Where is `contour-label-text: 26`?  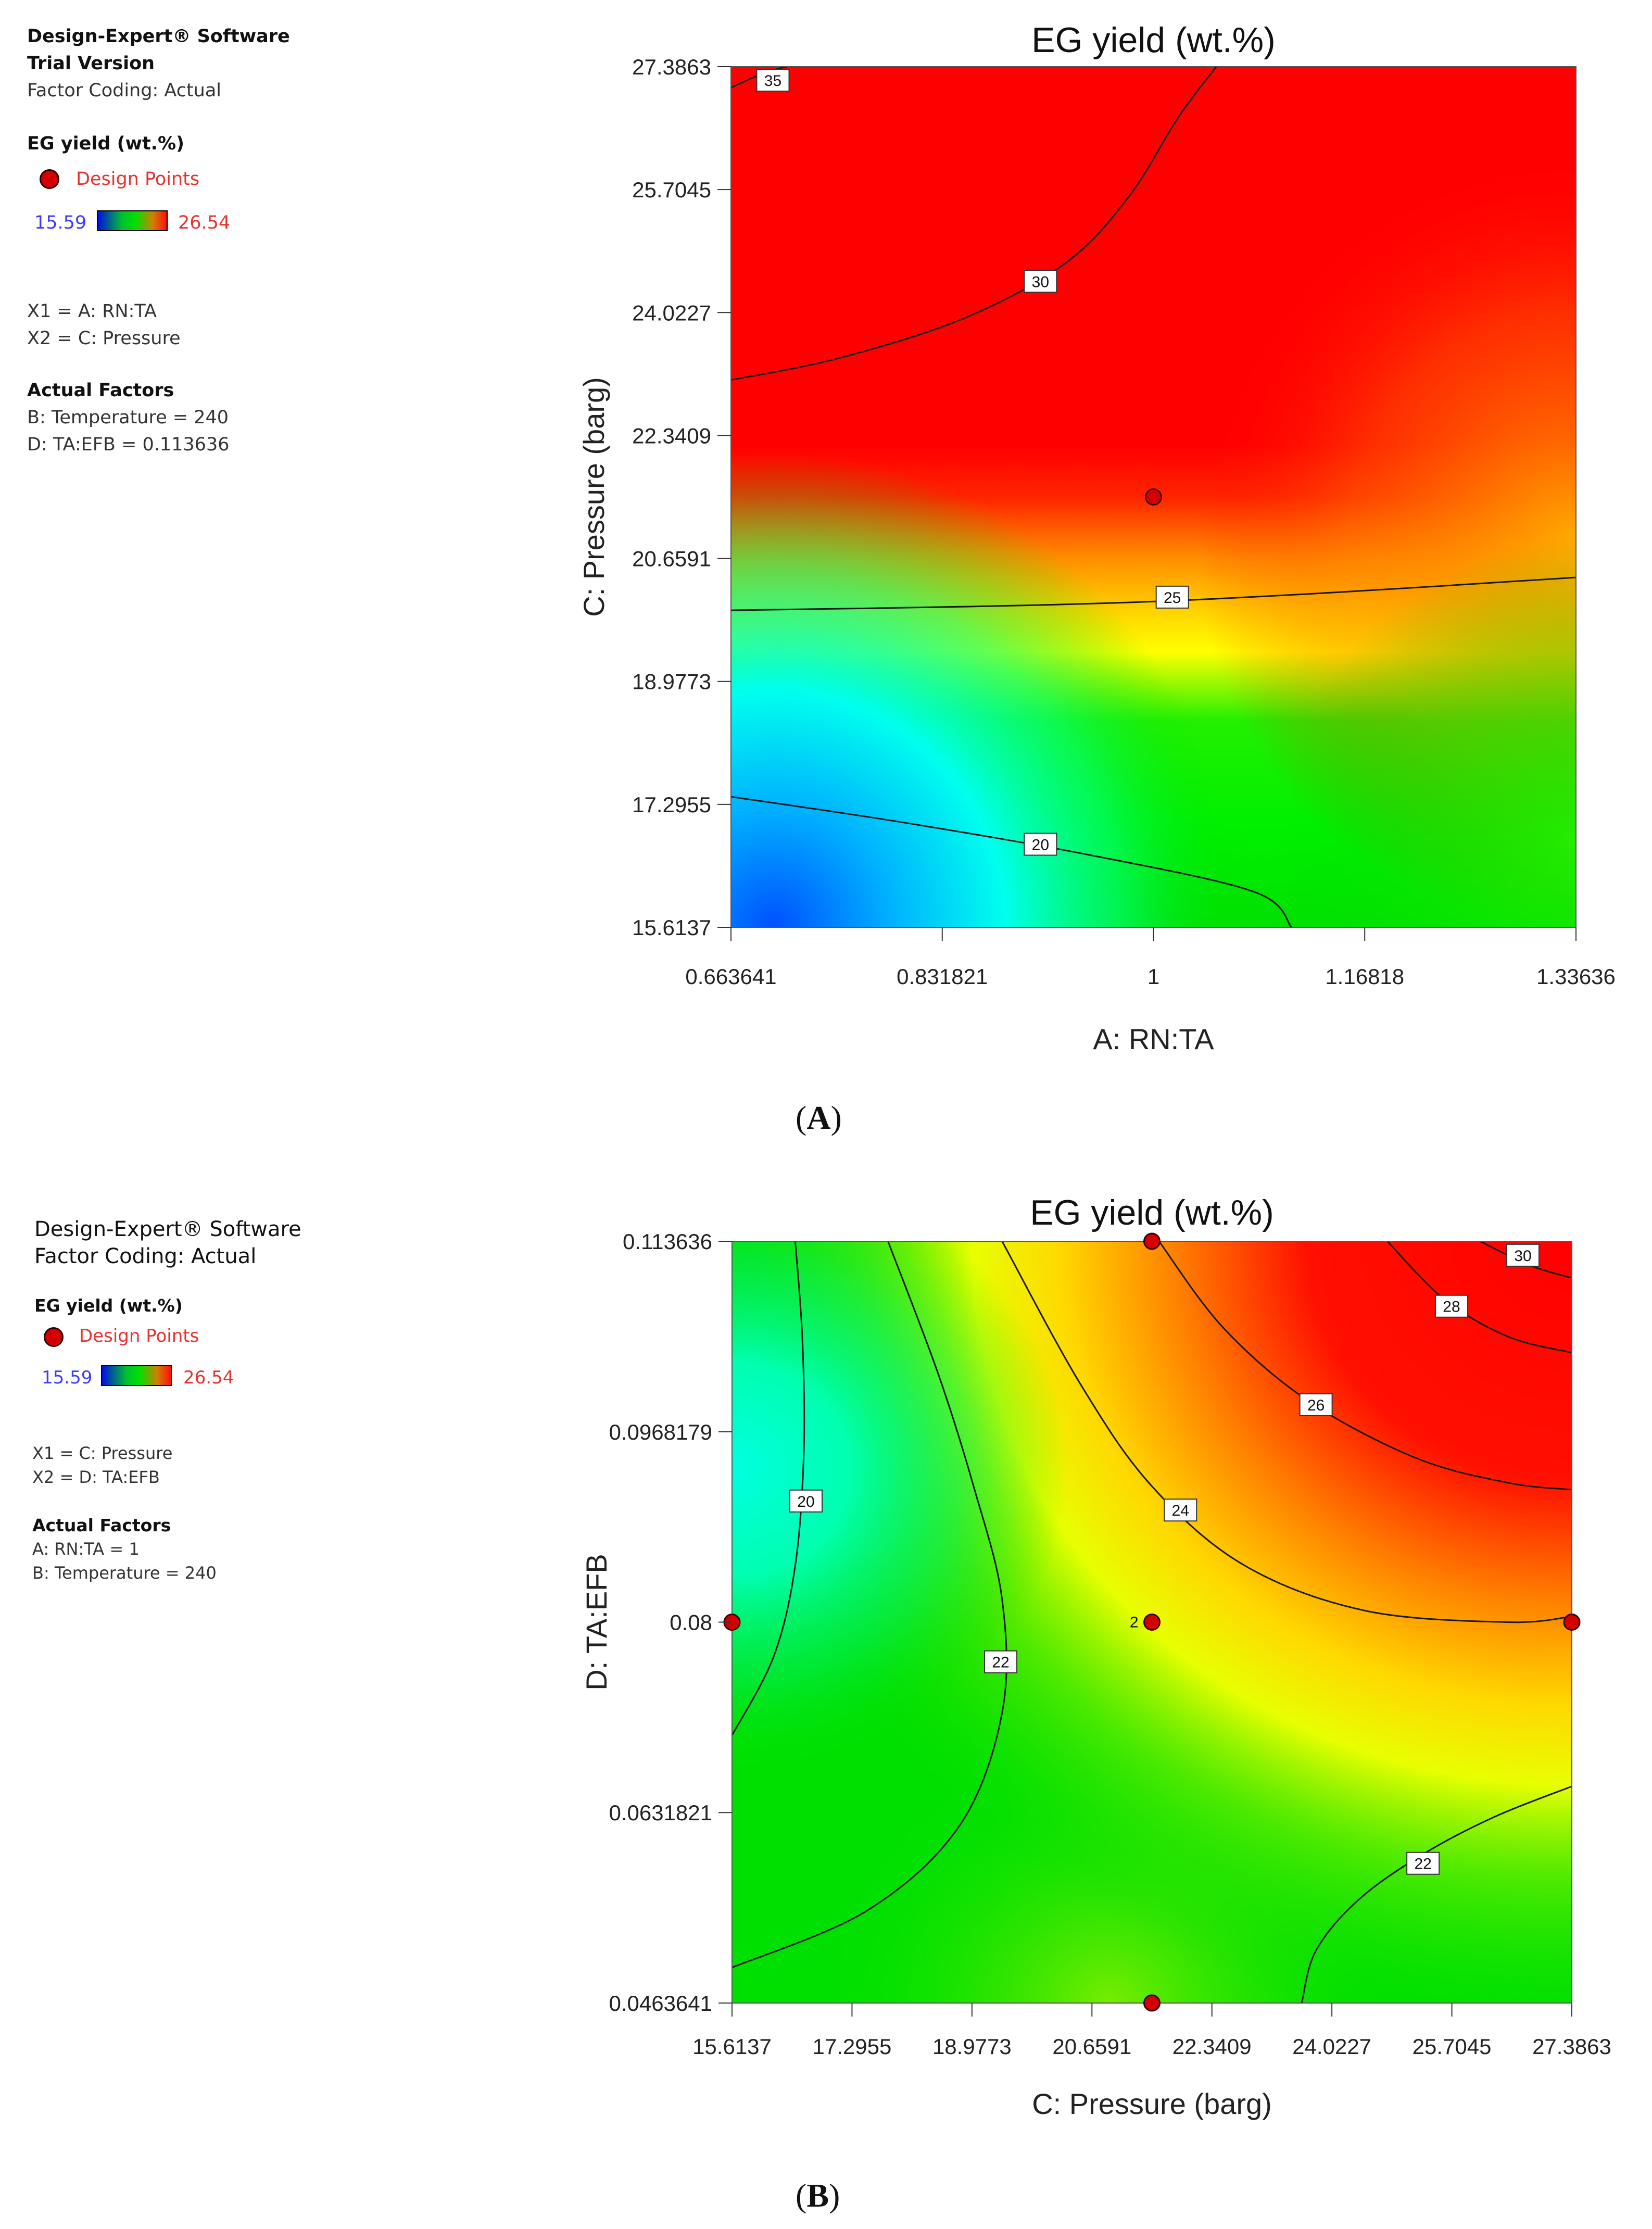
contour-label-text: 26 is located at coordinates (1316, 1405).